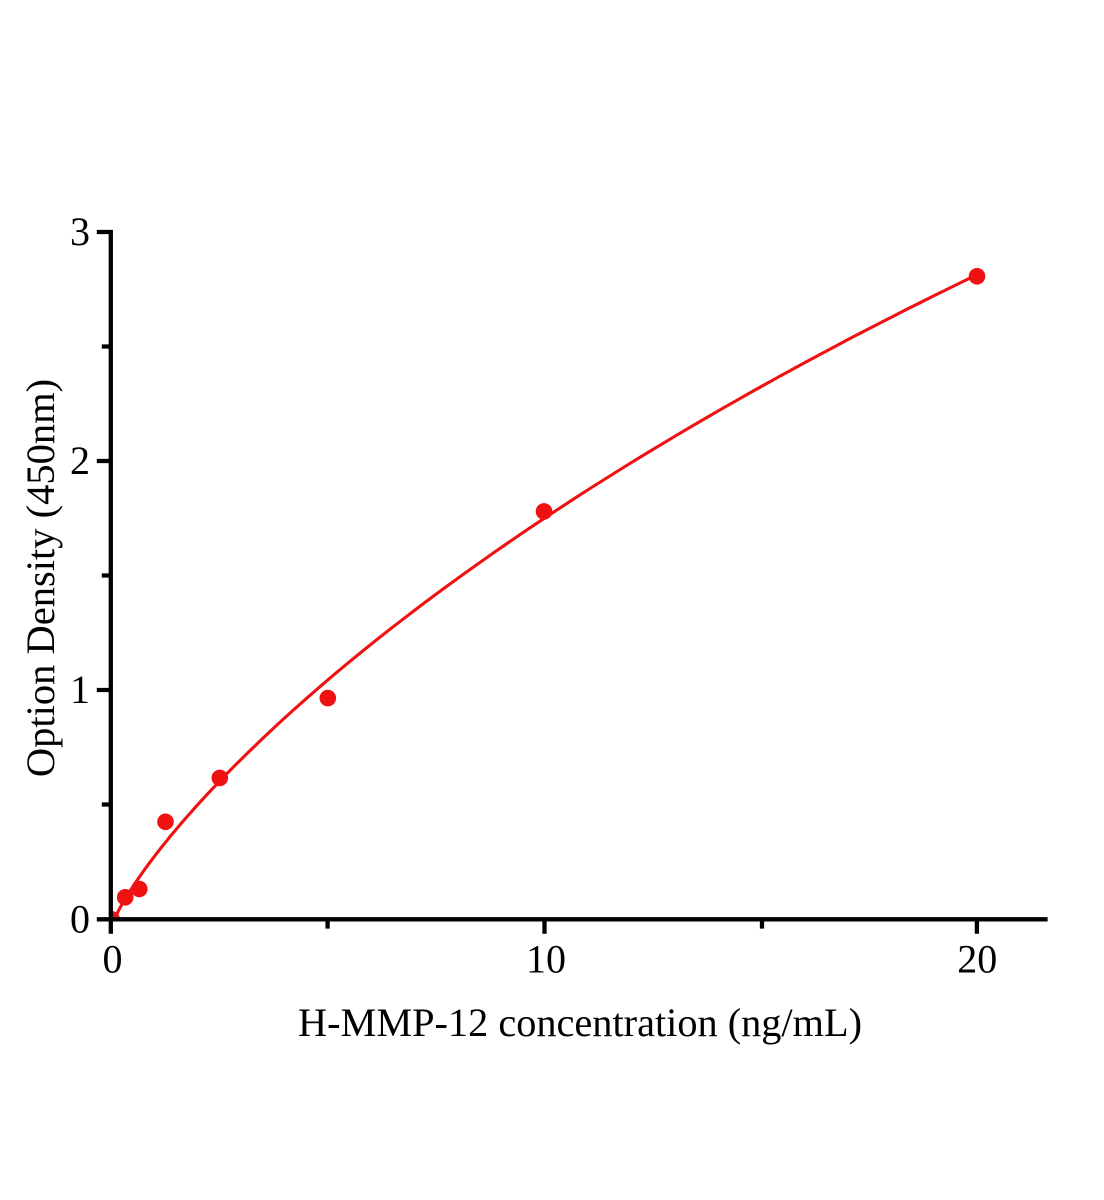 The height and width of the screenshot is (1200, 1104). Describe the element at coordinates (580, 1022) in the screenshot. I see `svg-text: H-MMP-12 concentration (ng/mL)` at that location.